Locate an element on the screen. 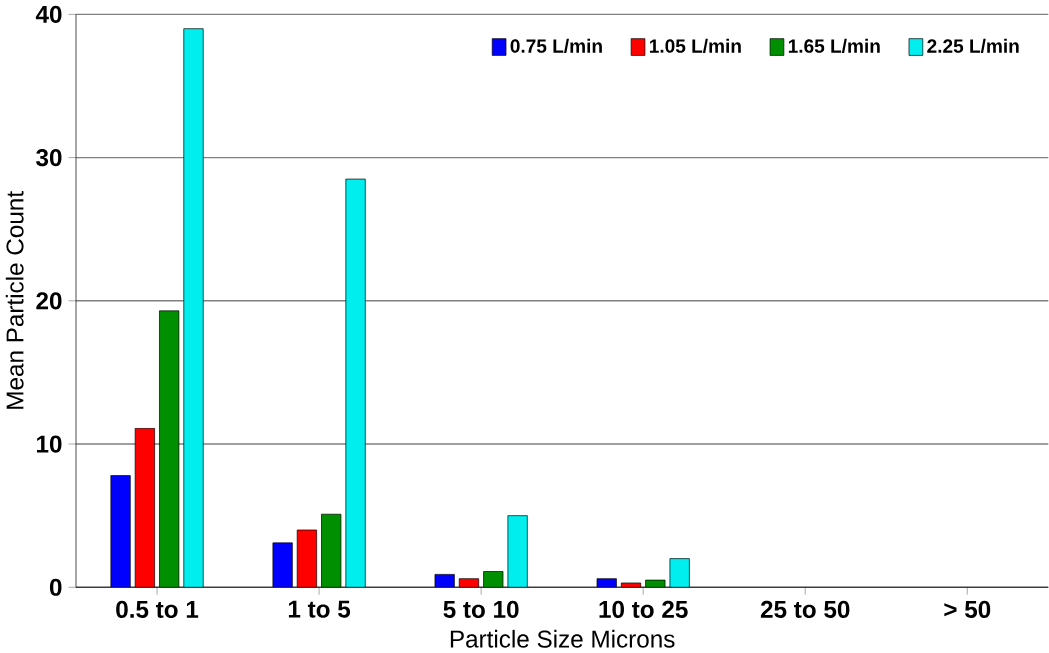 This screenshot has width=1049, height=653. legend-label: 0.75 L/min is located at coordinates (556, 45).